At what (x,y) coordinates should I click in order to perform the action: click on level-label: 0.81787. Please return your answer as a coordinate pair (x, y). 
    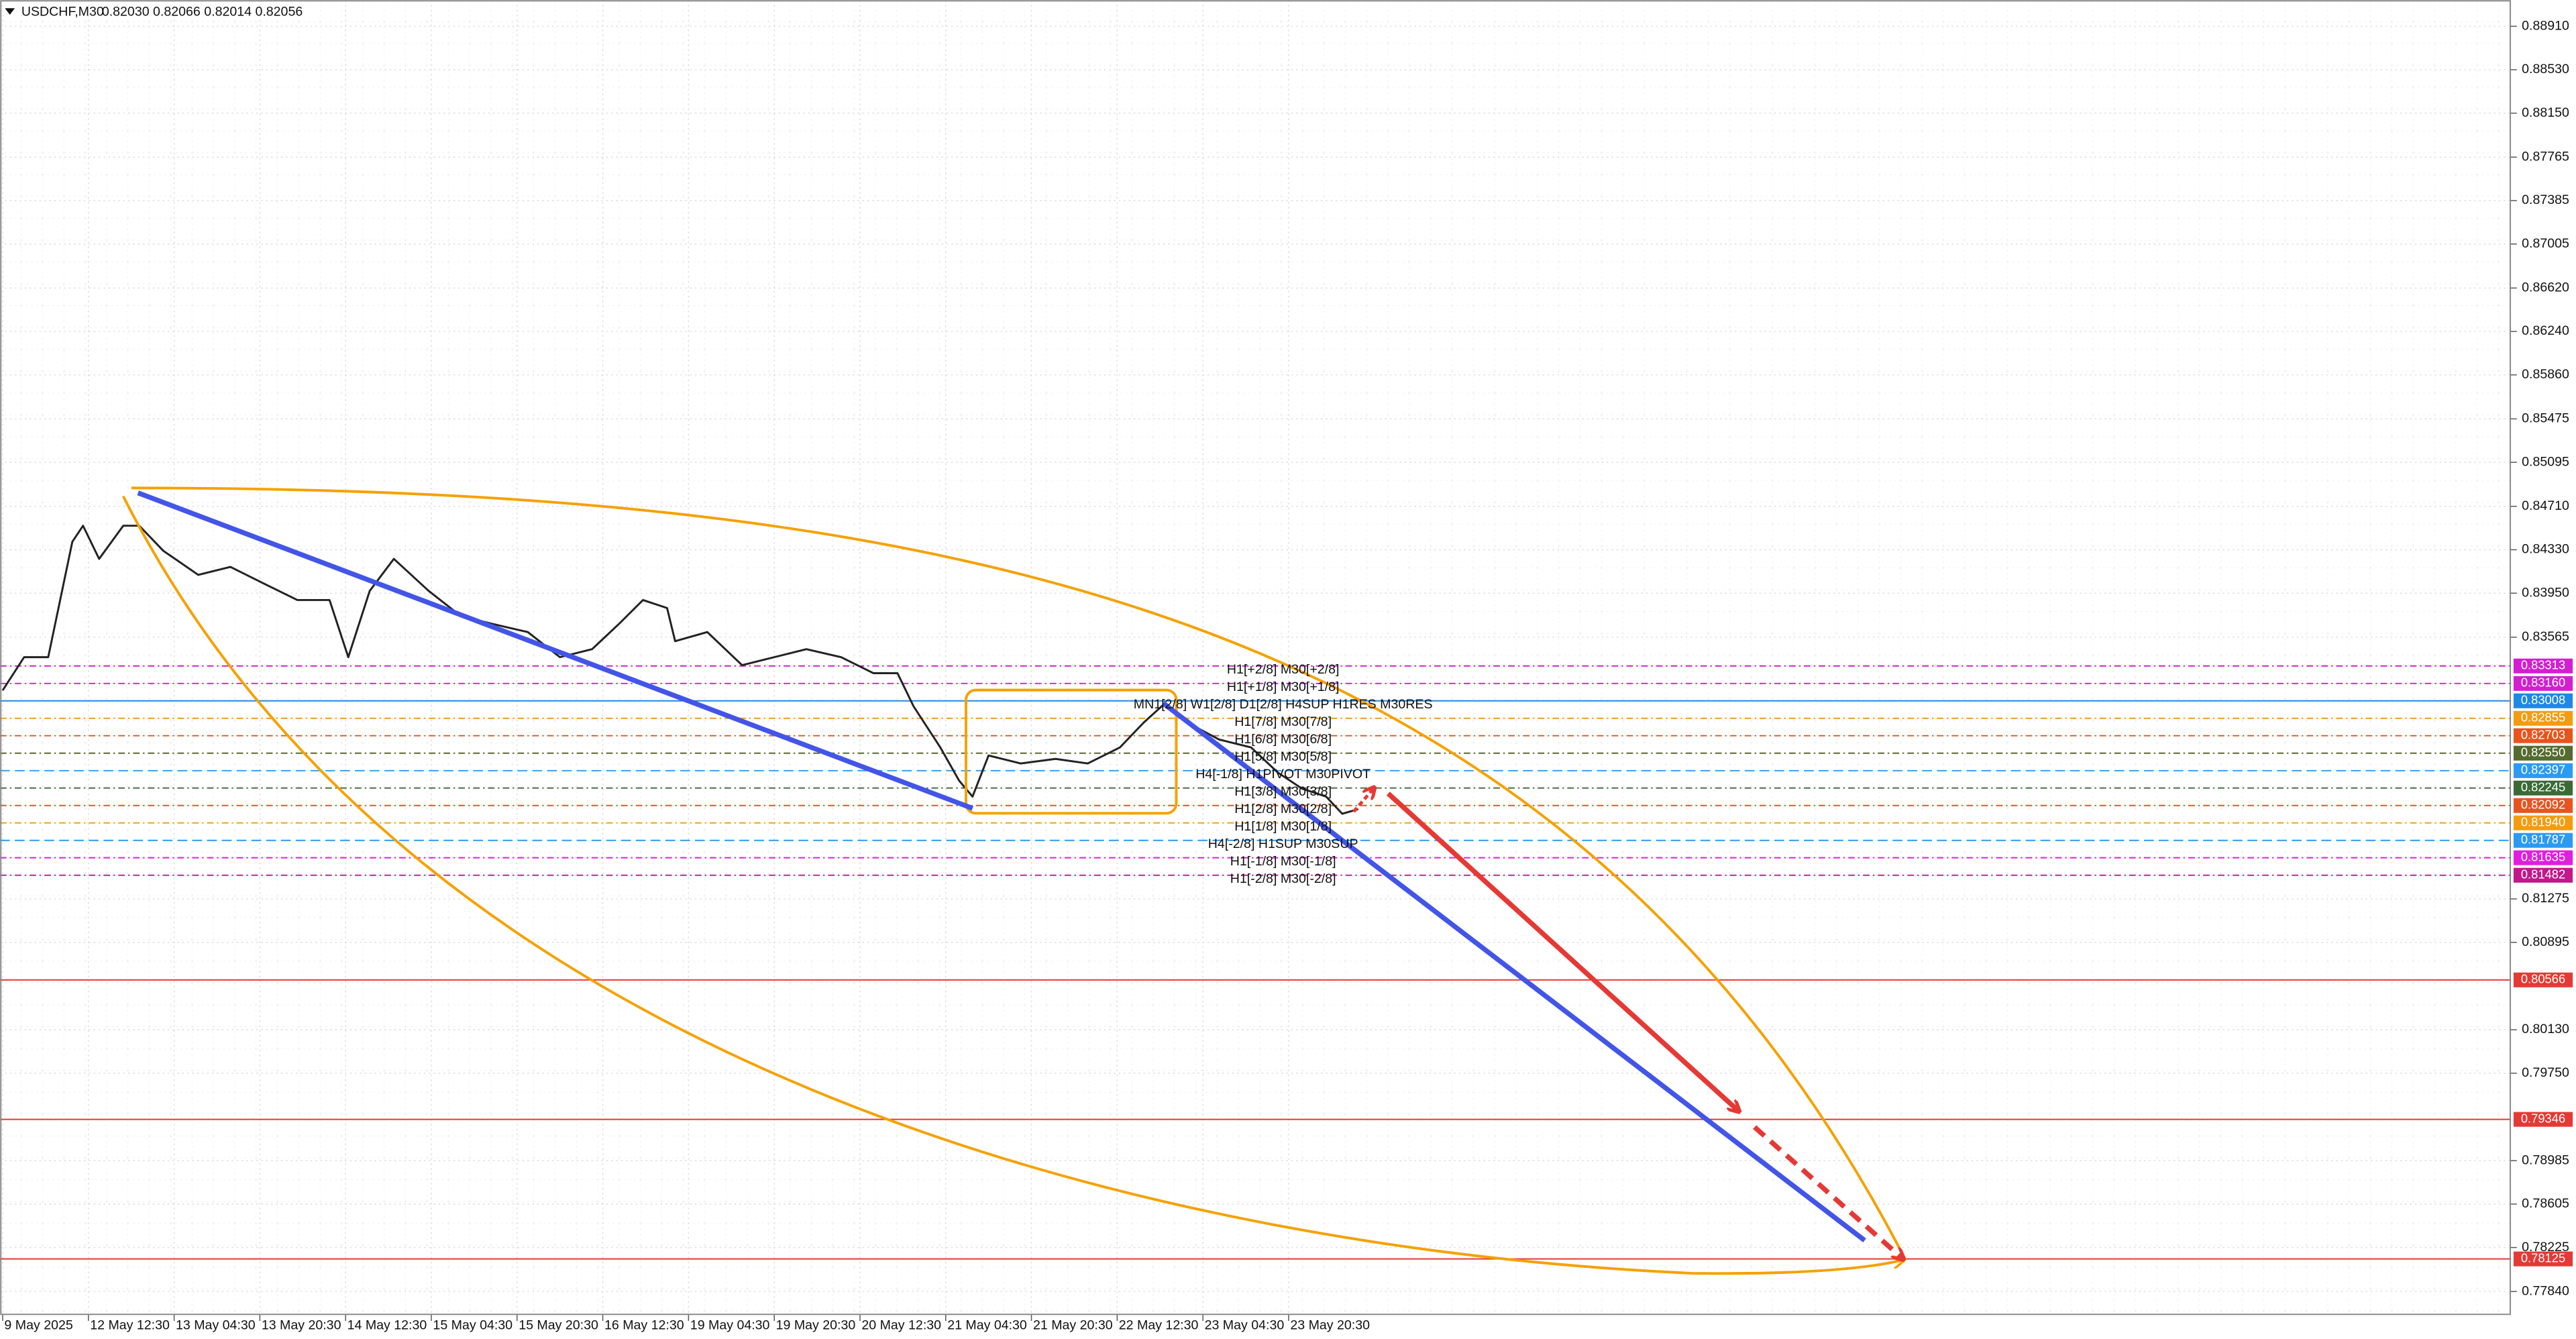
    Looking at the image, I should click on (2543, 840).